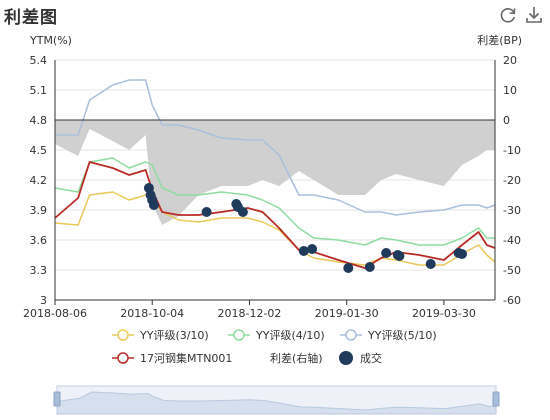 The height and width of the screenshot is (420, 550). I want to click on y-tick-label: 4.5, so click(39, 150).